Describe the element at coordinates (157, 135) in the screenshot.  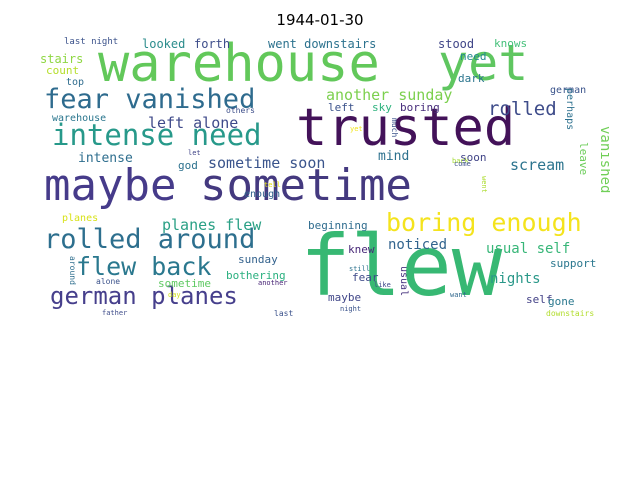
I see `word-intense-need: intense need` at that location.